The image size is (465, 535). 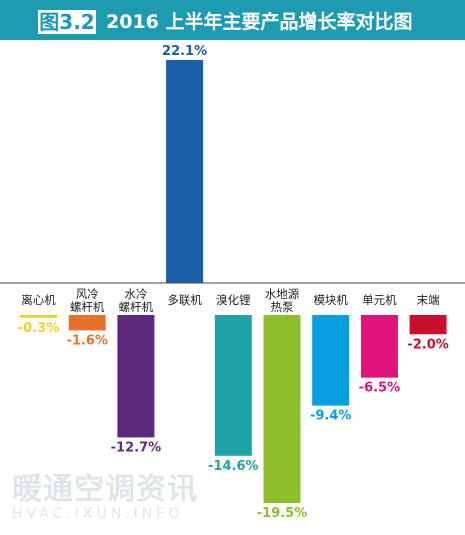 What do you see at coordinates (282, 300) in the screenshot?
I see `category-label-5: 水地源热泵` at bounding box center [282, 300].